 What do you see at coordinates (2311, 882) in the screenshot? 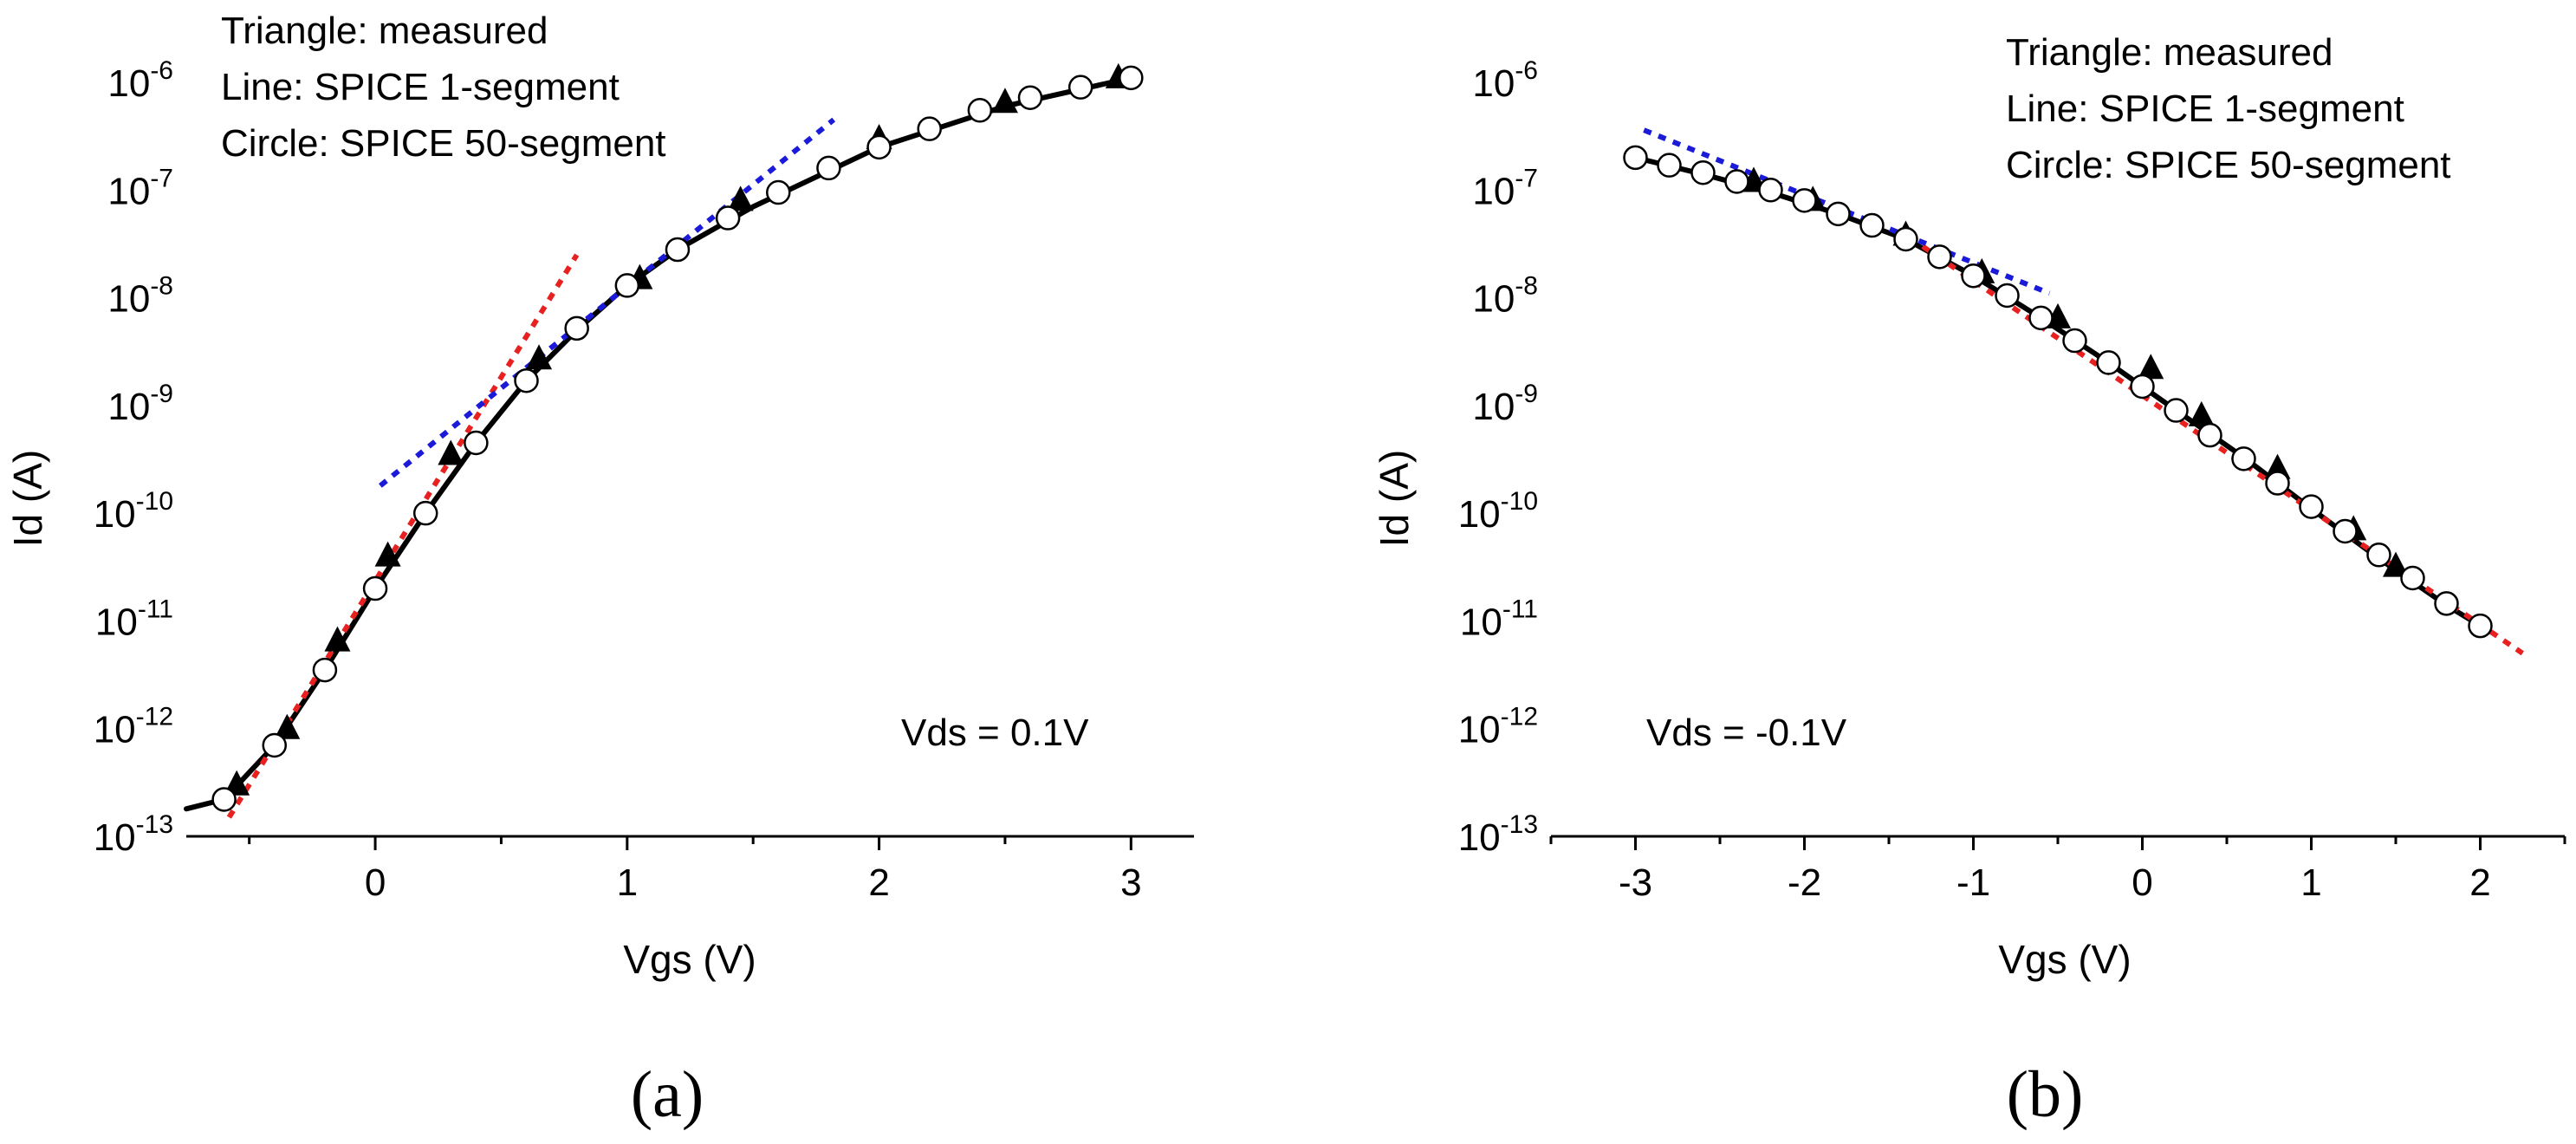
I see `panel-b-x-tick-label: 1` at bounding box center [2311, 882].